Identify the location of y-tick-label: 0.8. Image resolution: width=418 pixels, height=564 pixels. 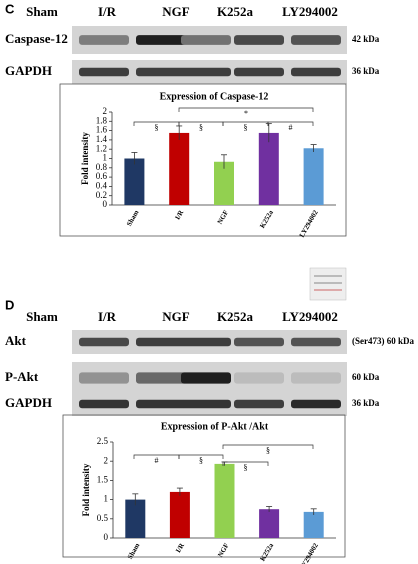
(102, 167).